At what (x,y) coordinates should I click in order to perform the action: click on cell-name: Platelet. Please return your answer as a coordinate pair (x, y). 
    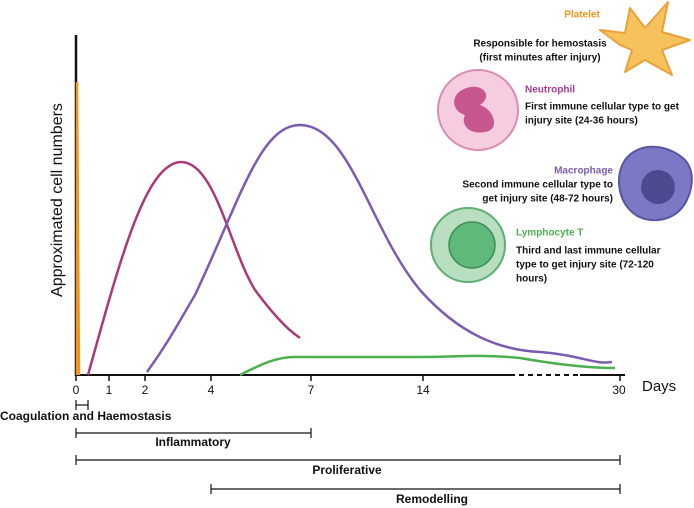
    Looking at the image, I should click on (582, 15).